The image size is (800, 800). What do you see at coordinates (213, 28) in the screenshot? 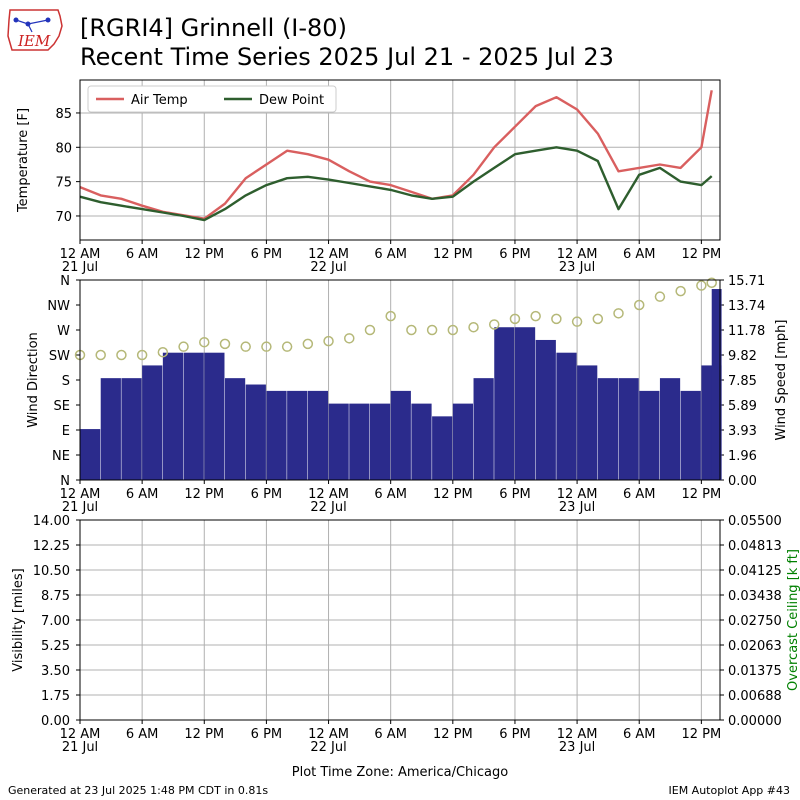
I see `chart-title-station: [RGRI4] Grinnell (I-80)` at bounding box center [213, 28].